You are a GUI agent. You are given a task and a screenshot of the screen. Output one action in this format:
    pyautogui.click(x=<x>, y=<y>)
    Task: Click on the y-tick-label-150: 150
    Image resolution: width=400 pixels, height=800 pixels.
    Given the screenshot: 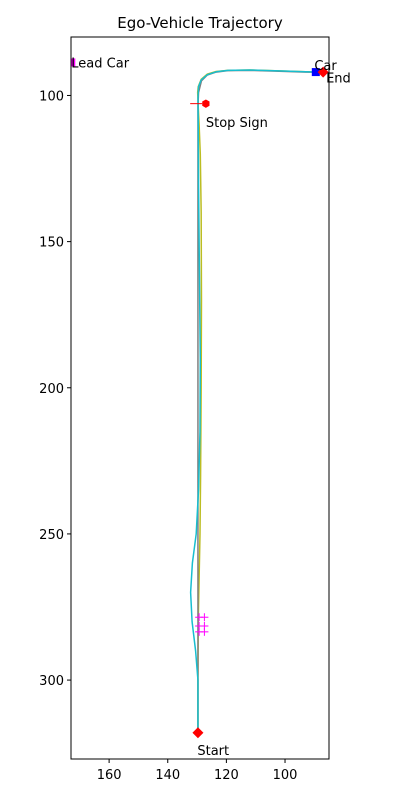 What is the action you would take?
    pyautogui.click(x=51, y=243)
    